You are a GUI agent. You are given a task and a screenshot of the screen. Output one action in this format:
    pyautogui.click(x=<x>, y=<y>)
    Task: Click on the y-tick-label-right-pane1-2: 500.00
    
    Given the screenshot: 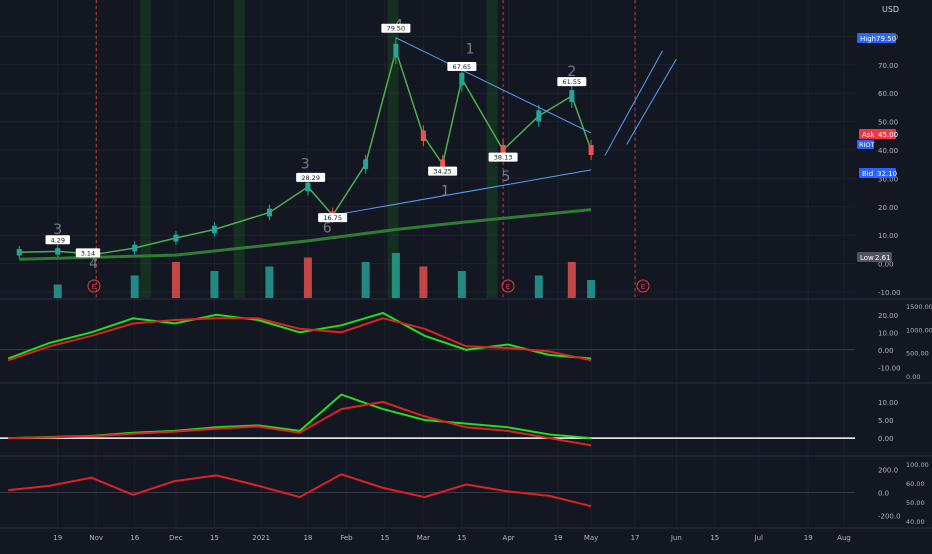 What is the action you would take?
    pyautogui.click(x=917, y=354)
    